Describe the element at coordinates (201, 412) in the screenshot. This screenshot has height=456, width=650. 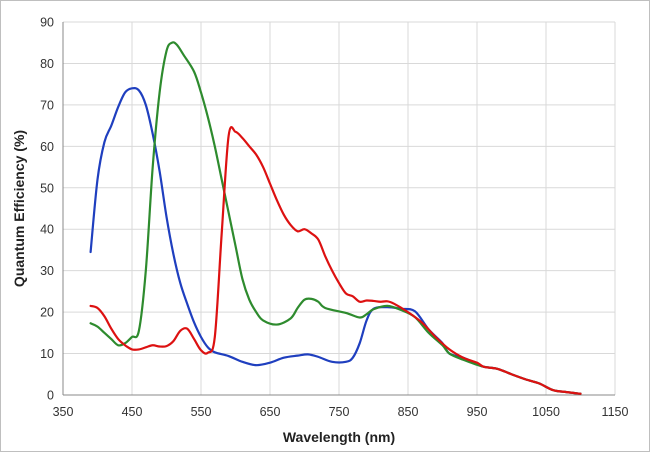
I see `x-tick-label: 550` at that location.